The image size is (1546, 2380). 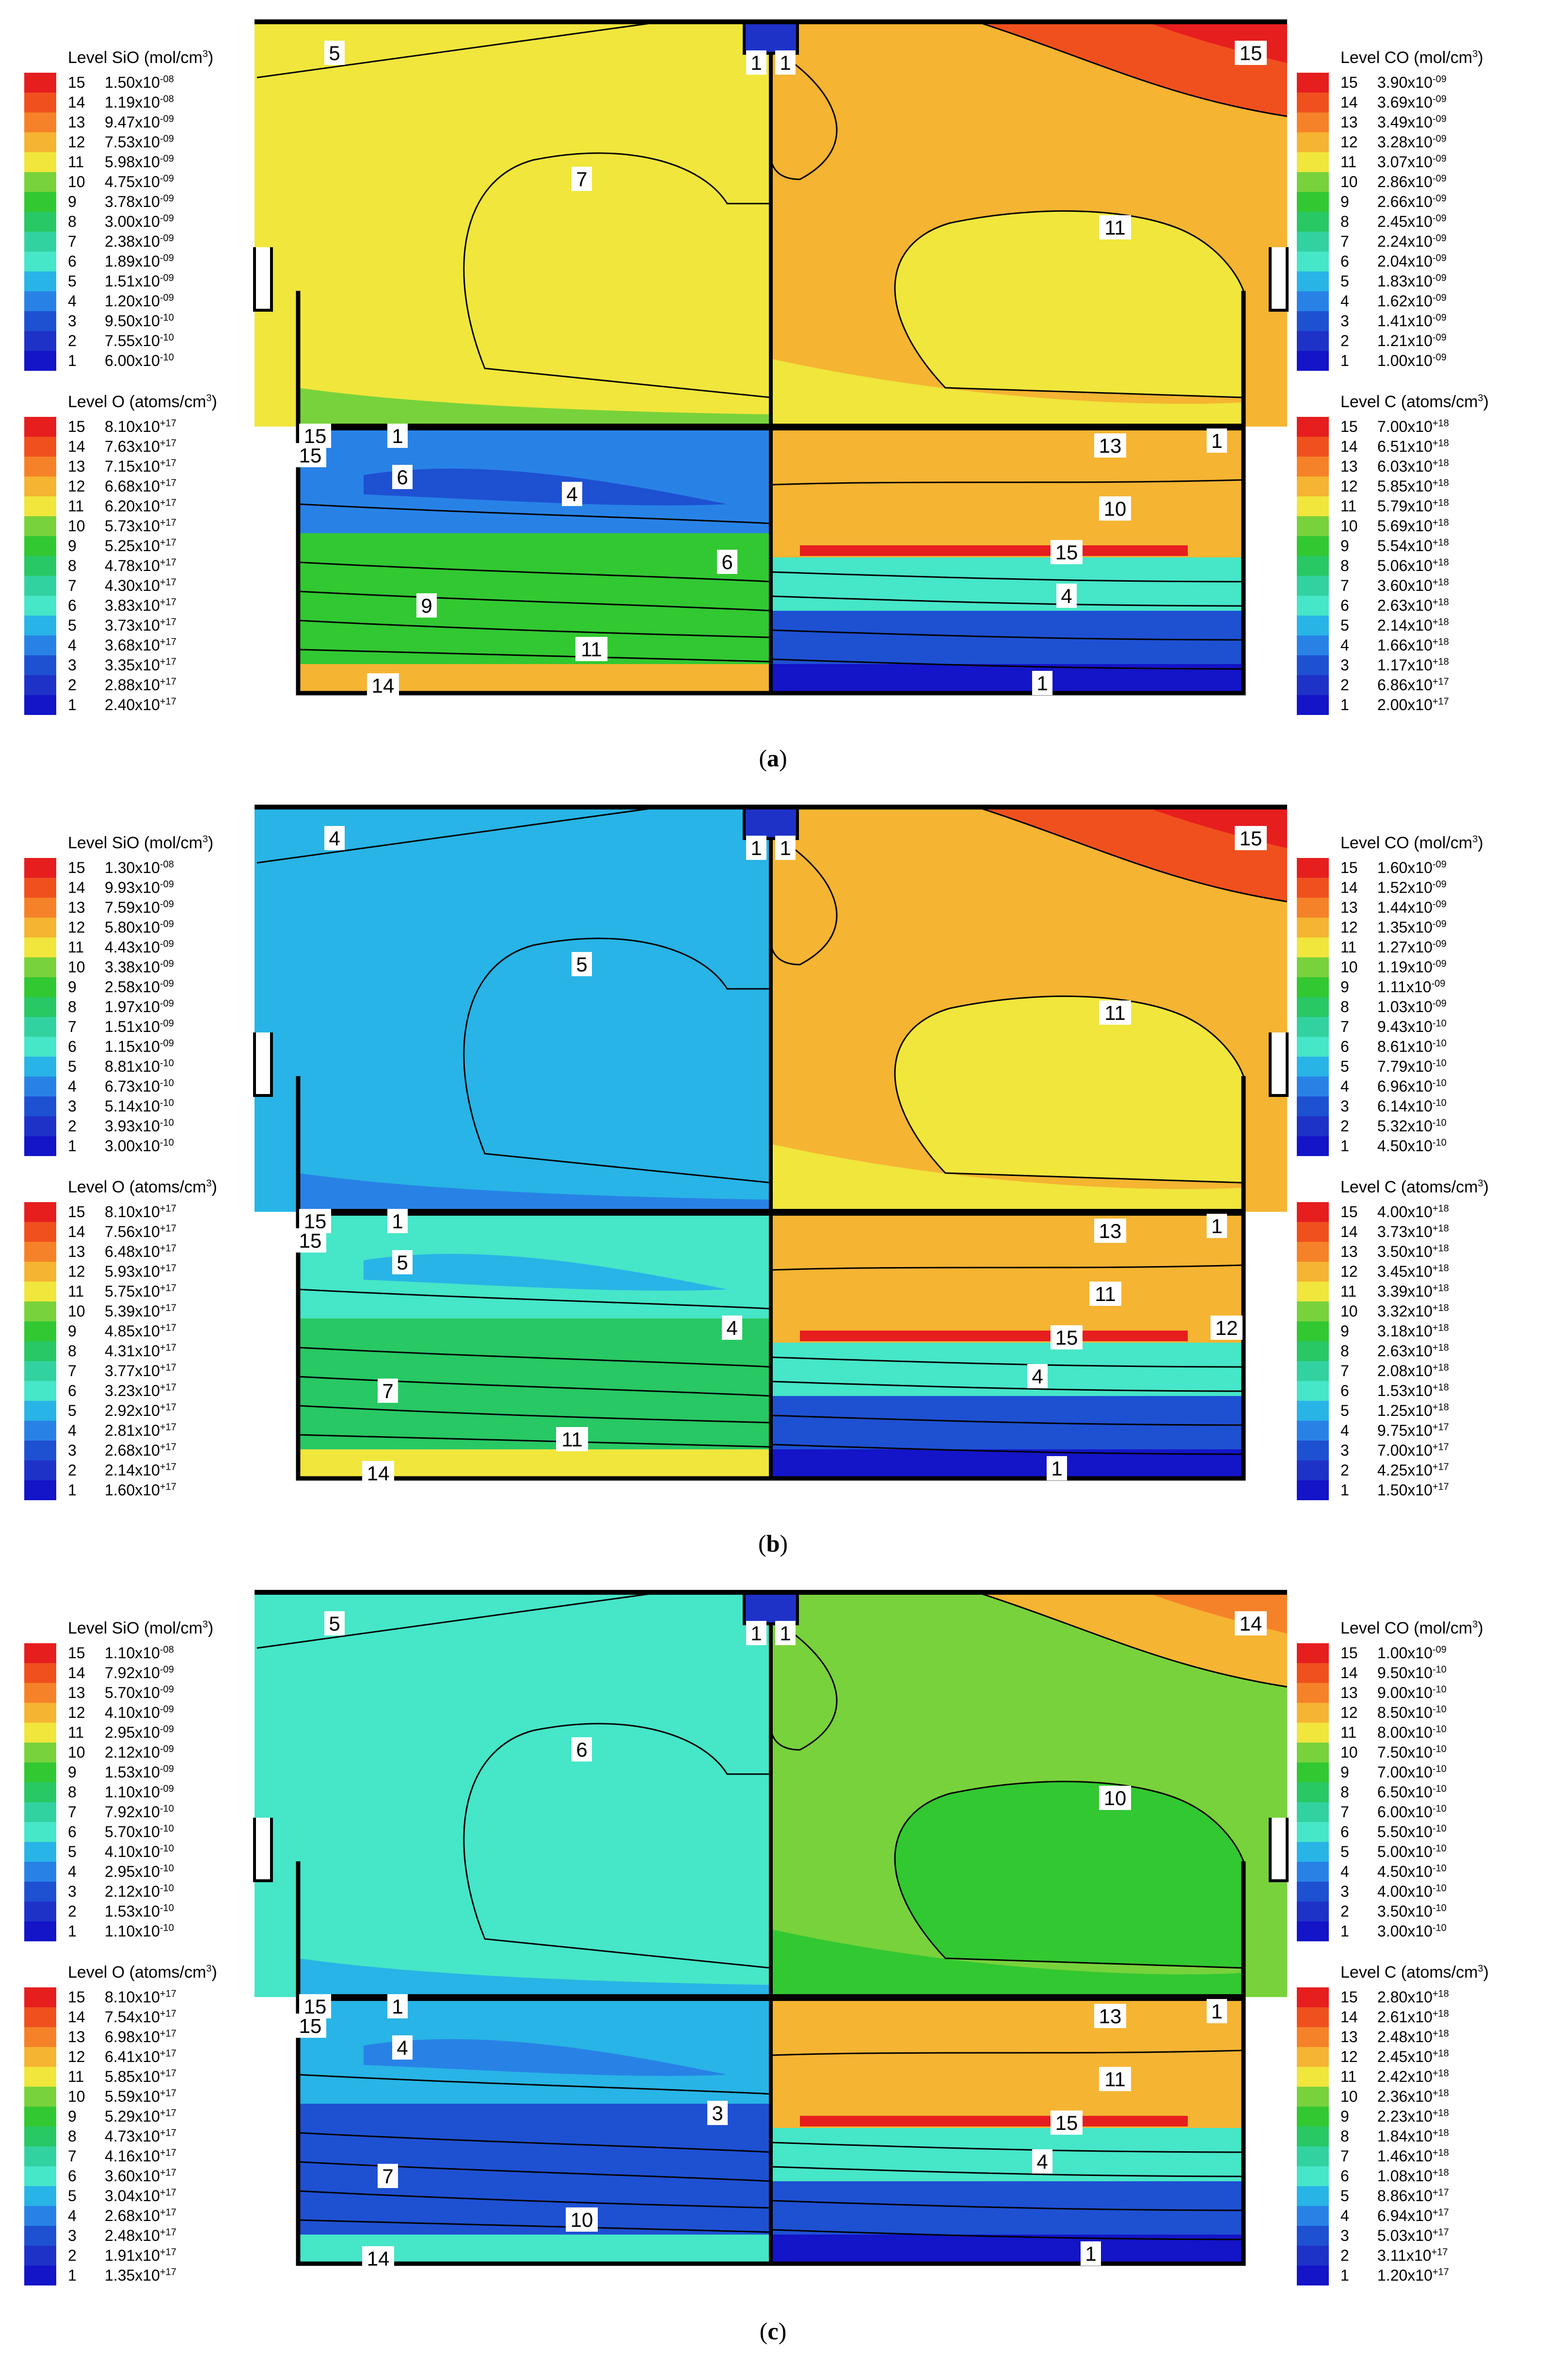 I want to click on contour-label-c_e: 12, so click(x=1226, y=1328).